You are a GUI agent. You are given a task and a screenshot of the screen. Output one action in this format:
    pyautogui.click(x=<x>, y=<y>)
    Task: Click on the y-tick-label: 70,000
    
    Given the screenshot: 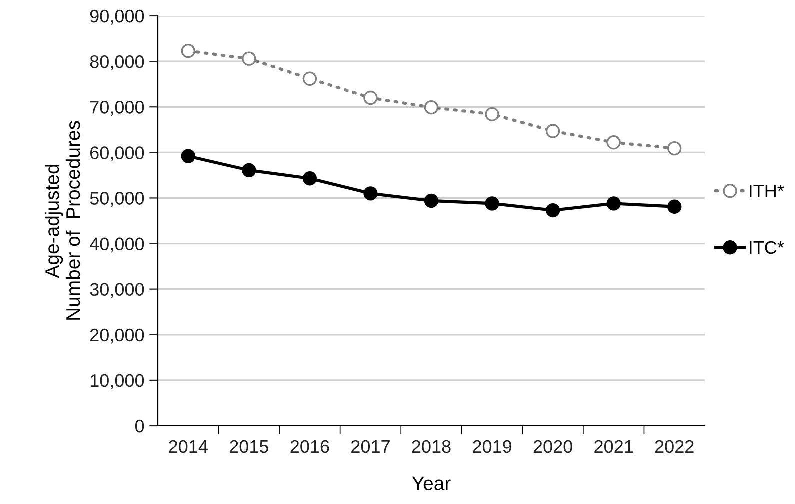 What is the action you would take?
    pyautogui.click(x=117, y=108)
    